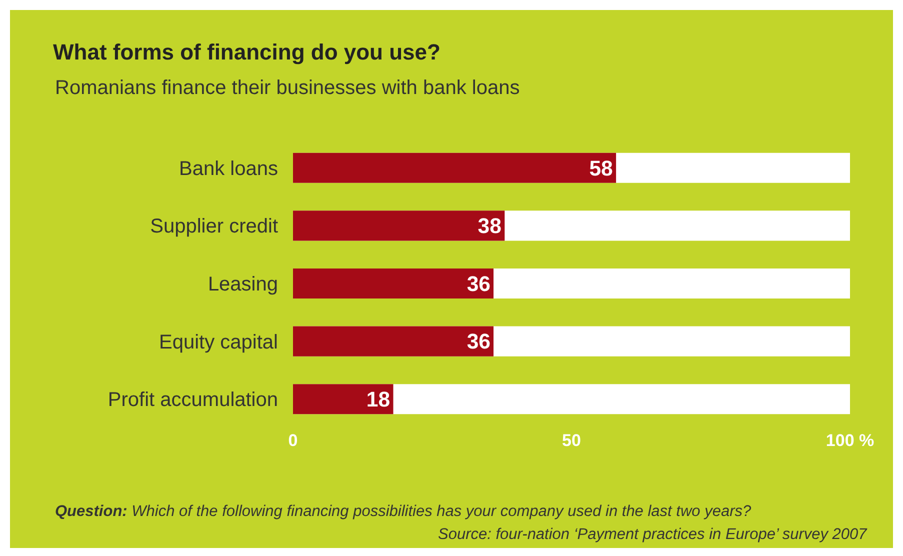  Describe the element at coordinates (403, 511) in the screenshot. I see `text: Question: Which of the following financing possibilities has your company used in the last two years?` at that location.